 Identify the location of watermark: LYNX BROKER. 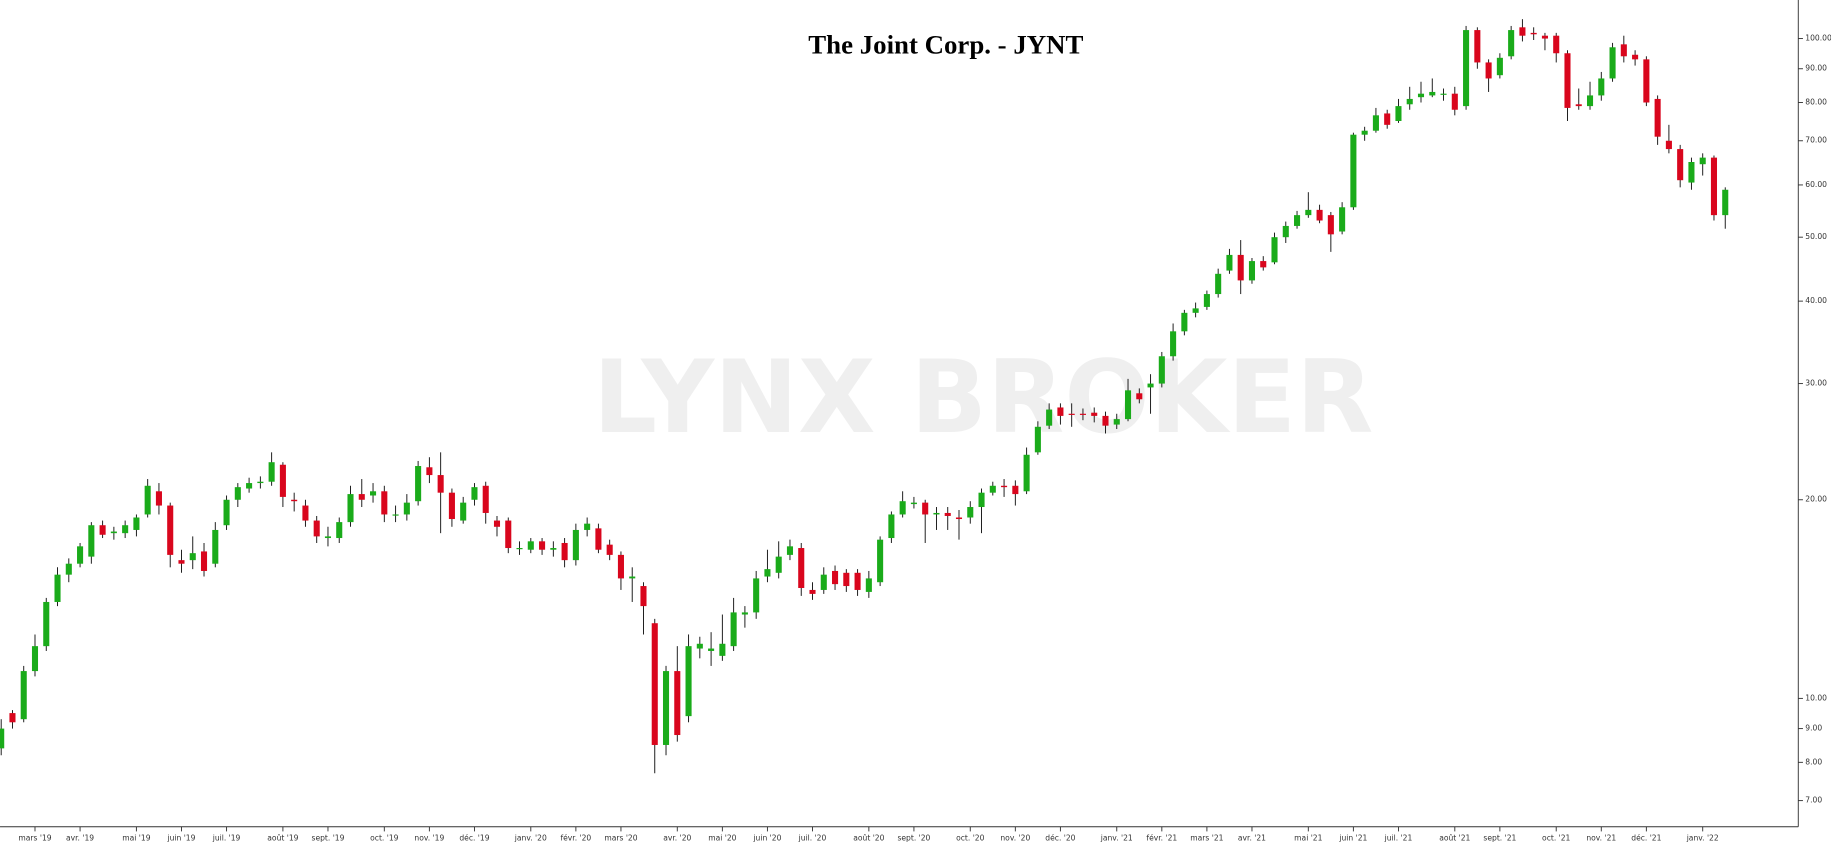
(983, 397).